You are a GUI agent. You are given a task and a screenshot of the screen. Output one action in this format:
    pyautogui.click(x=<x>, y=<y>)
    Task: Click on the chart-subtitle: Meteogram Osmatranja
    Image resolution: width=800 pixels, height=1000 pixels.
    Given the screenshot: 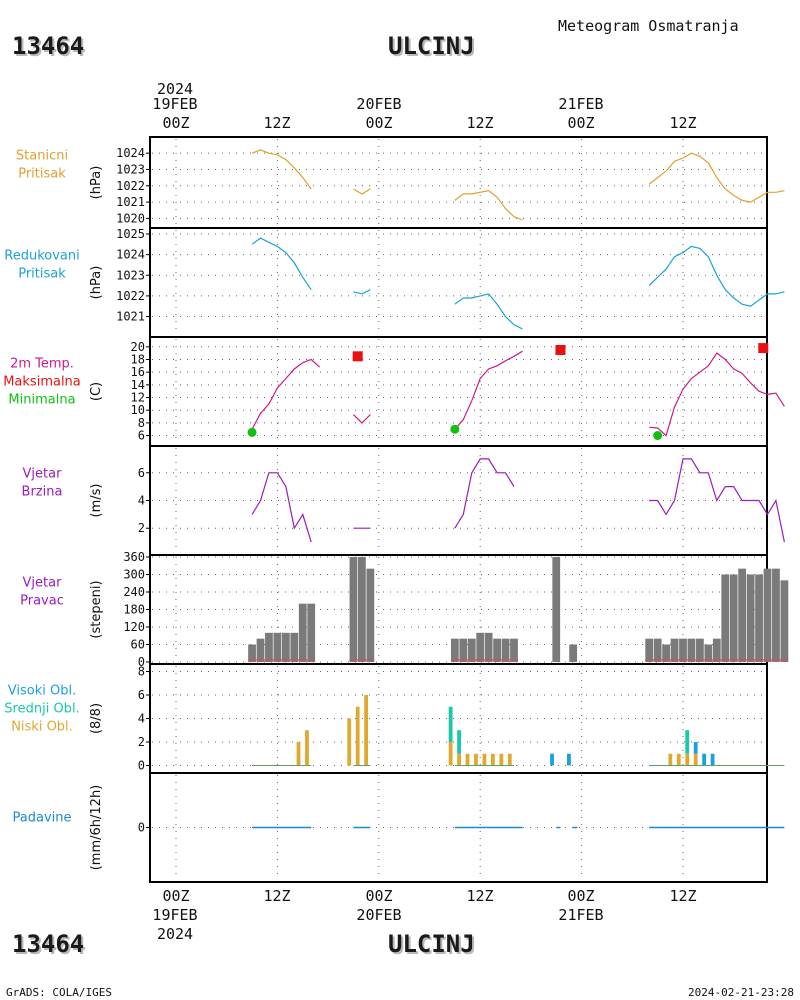 What is the action you would take?
    pyautogui.click(x=648, y=26)
    